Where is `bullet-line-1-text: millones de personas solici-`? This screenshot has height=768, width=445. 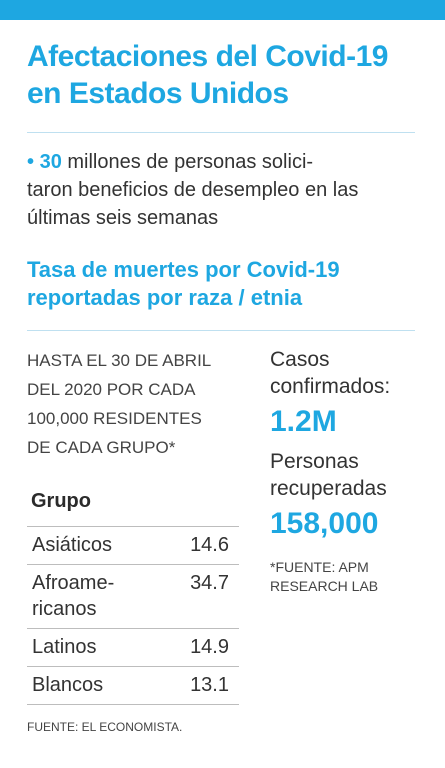 bullet-line-1-text: millones de personas solici- is located at coordinates (187, 162).